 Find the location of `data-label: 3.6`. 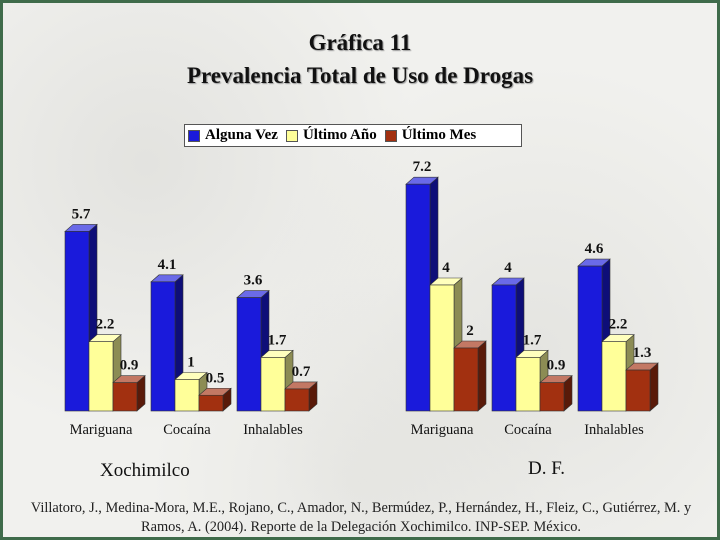

data-label: 3.6 is located at coordinates (253, 281).